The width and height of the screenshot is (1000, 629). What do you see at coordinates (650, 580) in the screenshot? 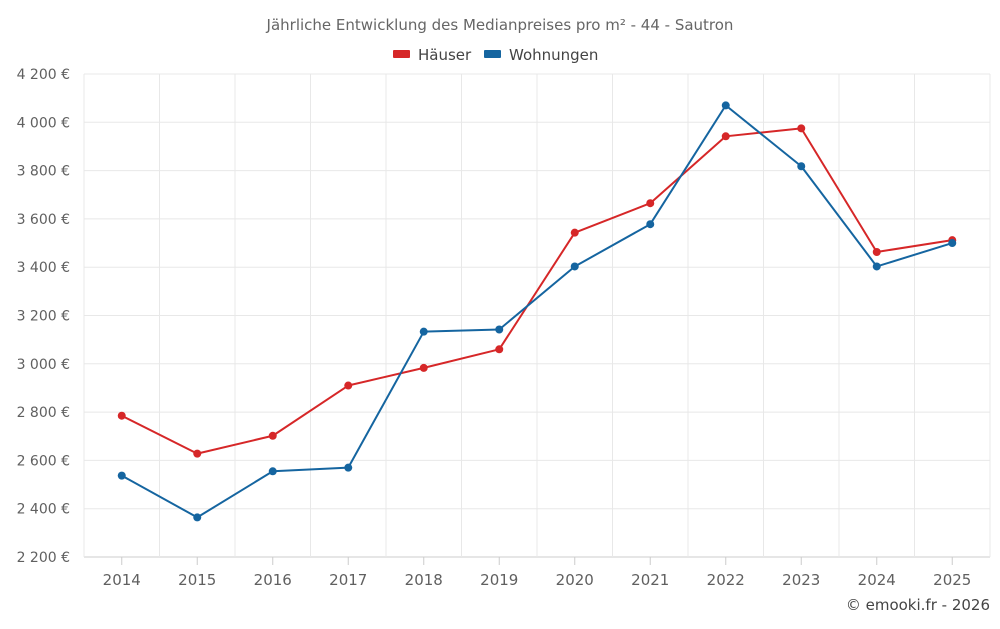
I see `x-tick-label: 2021` at bounding box center [650, 580].